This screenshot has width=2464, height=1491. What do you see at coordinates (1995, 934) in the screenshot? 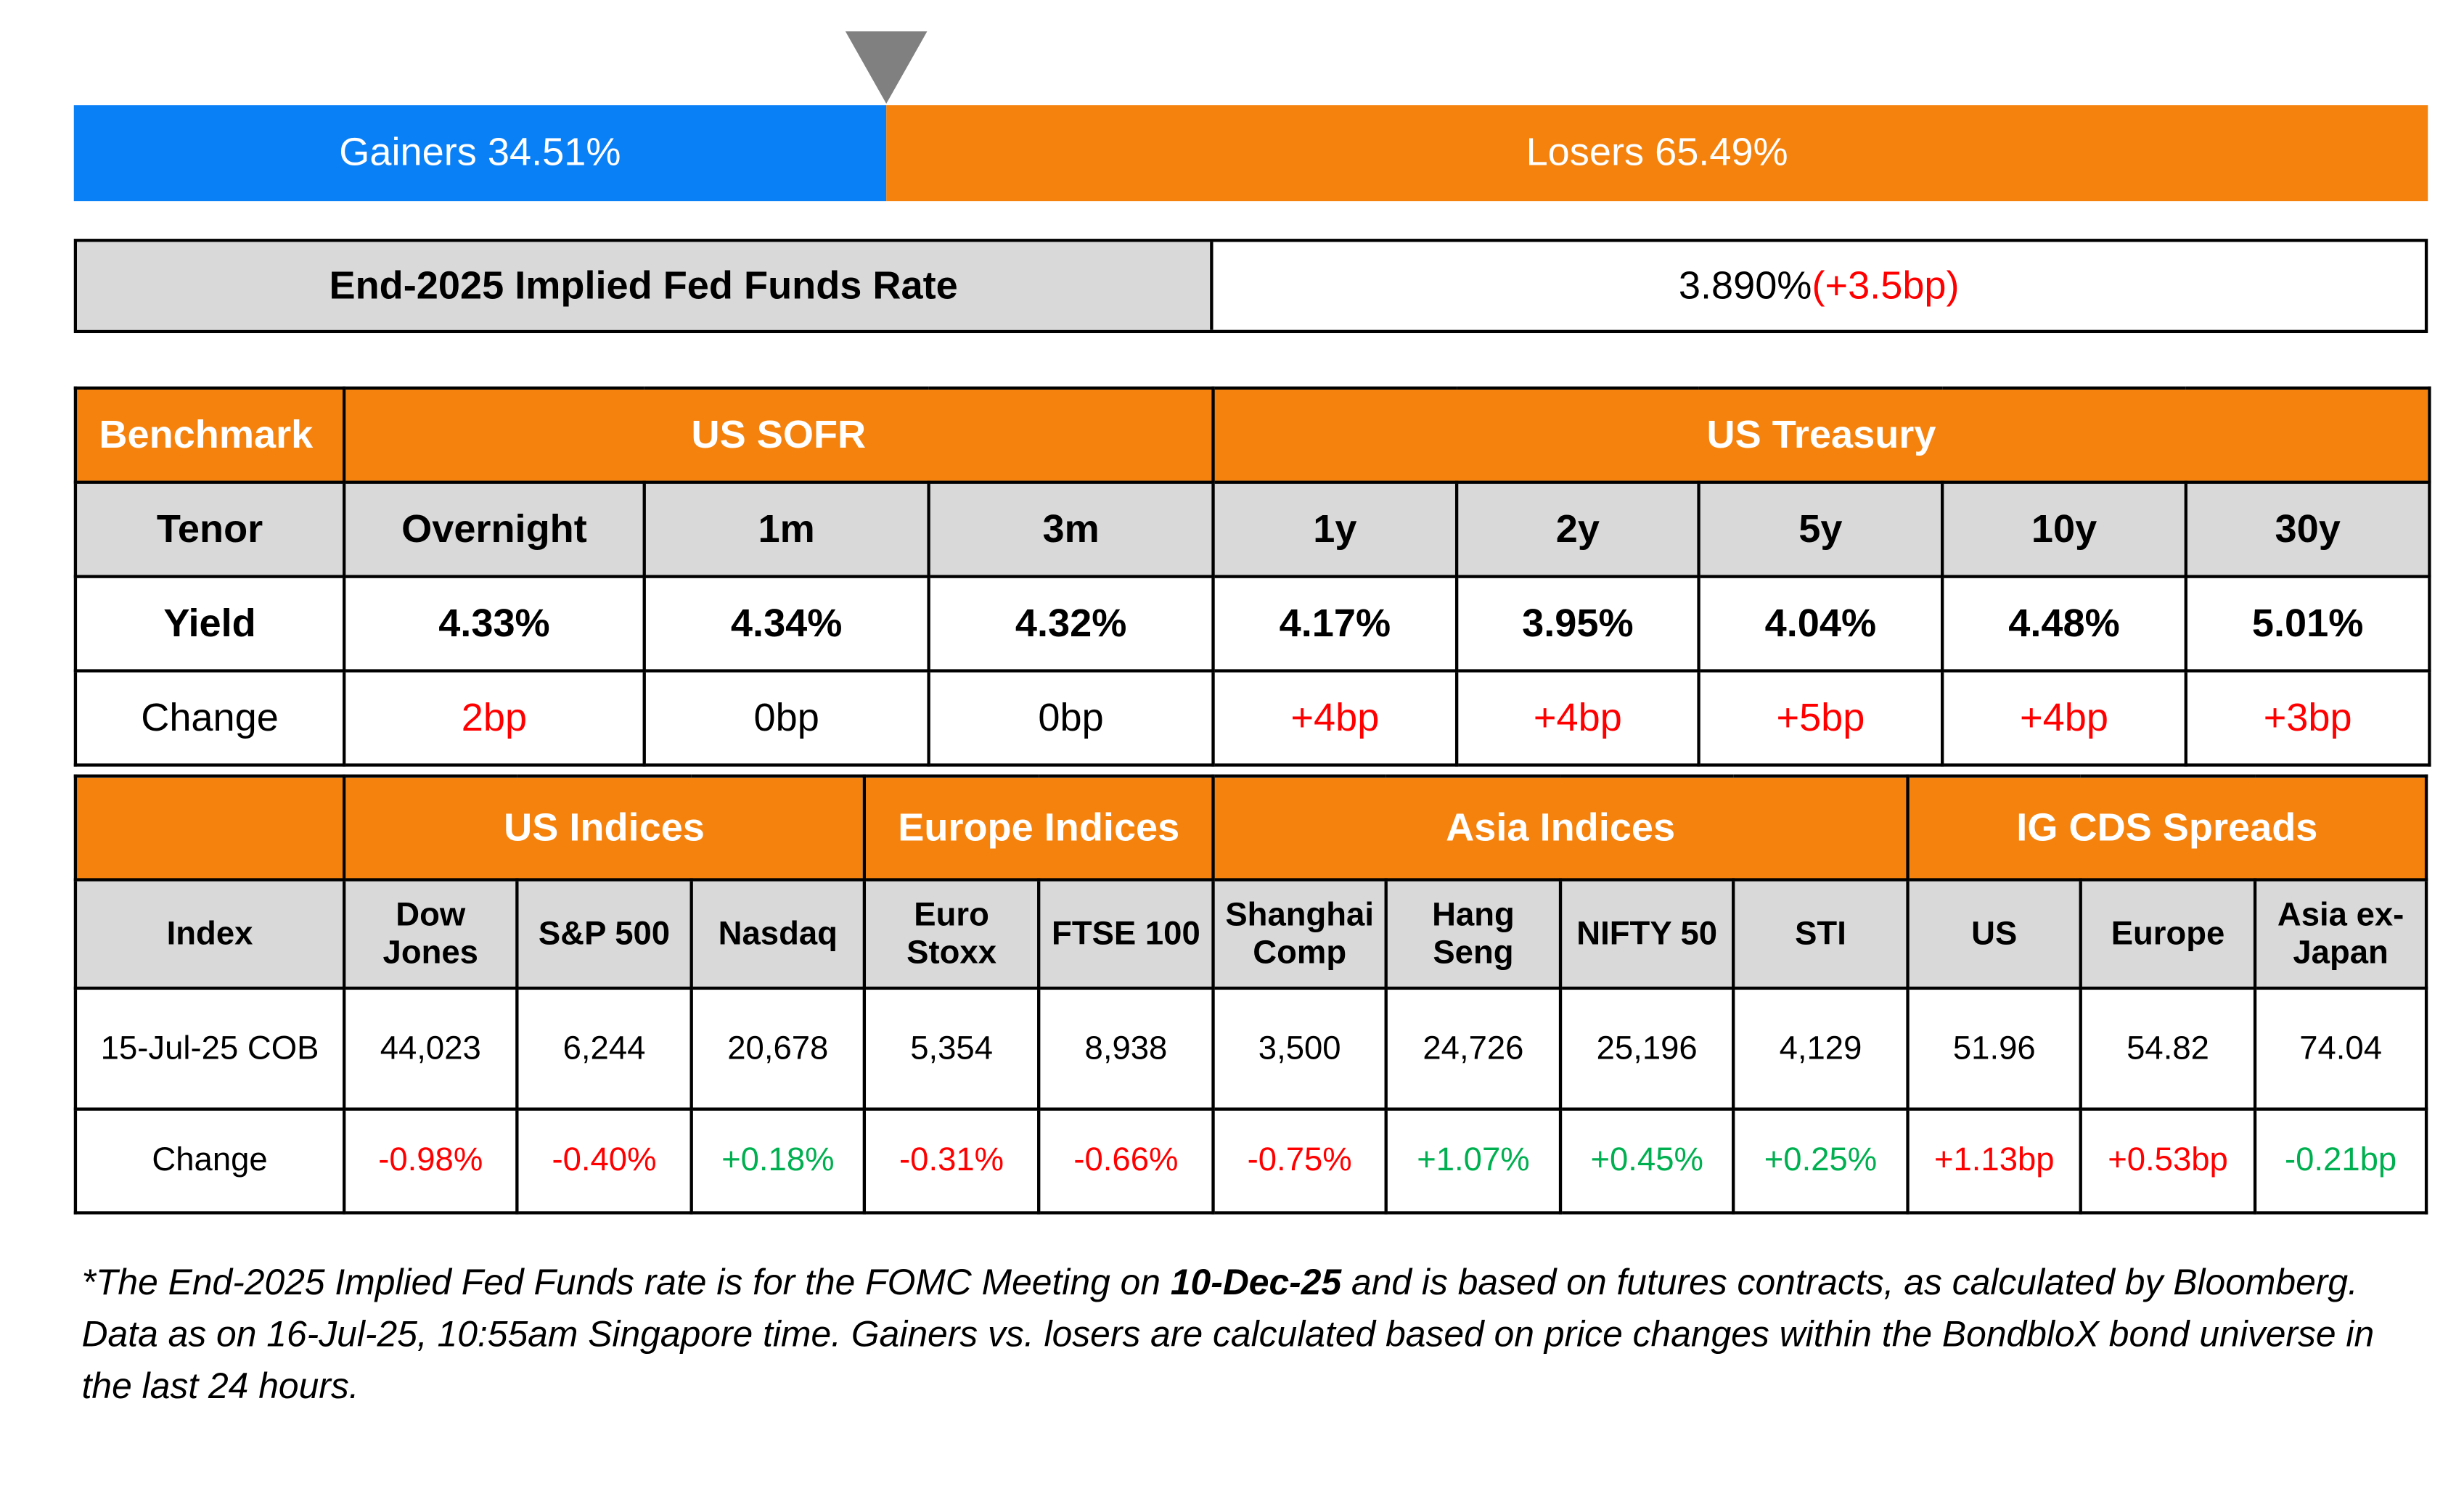
I see `cell: US` at bounding box center [1995, 934].